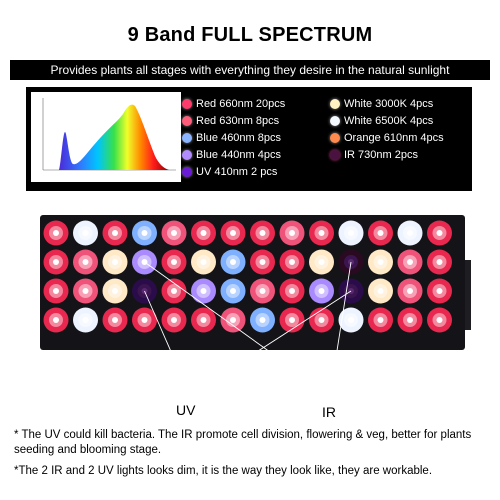  Describe the element at coordinates (231, 138) in the screenshot. I see `legend-item-blue460: Blue 460nm 8pcs` at that location.